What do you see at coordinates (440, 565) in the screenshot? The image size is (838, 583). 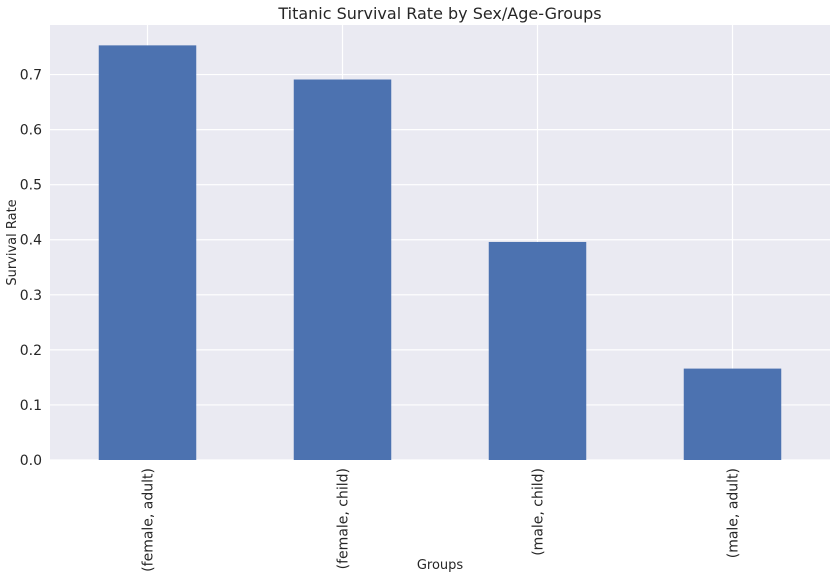 I see `x-axis-label: Groups` at bounding box center [440, 565].